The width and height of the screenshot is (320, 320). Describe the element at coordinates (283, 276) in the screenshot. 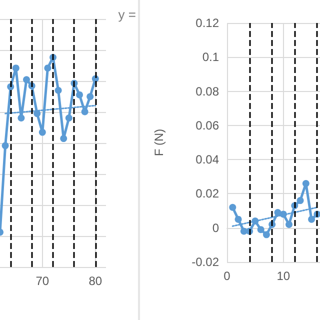

I see `x-tick-label: 10` at that location.